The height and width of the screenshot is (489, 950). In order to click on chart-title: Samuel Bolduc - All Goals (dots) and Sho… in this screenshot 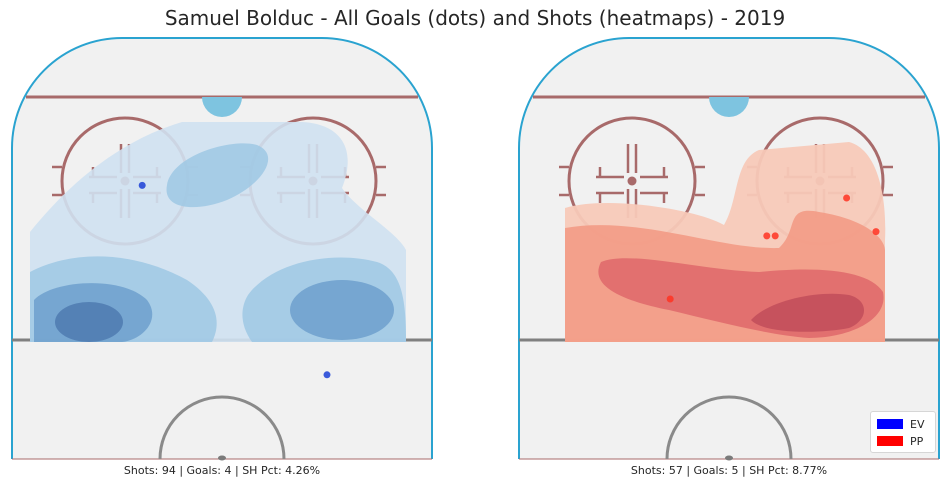, I will do `click(475, 18)`.